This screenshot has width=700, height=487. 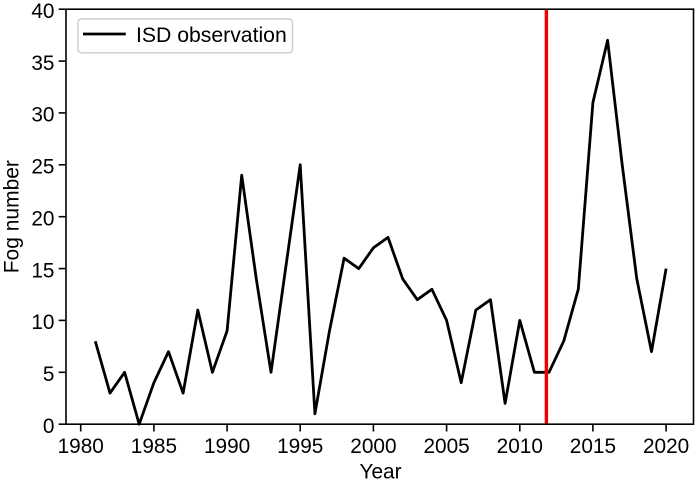 What do you see at coordinates (211, 35) in the screenshot?
I see `svg-text: ISD observation` at bounding box center [211, 35].